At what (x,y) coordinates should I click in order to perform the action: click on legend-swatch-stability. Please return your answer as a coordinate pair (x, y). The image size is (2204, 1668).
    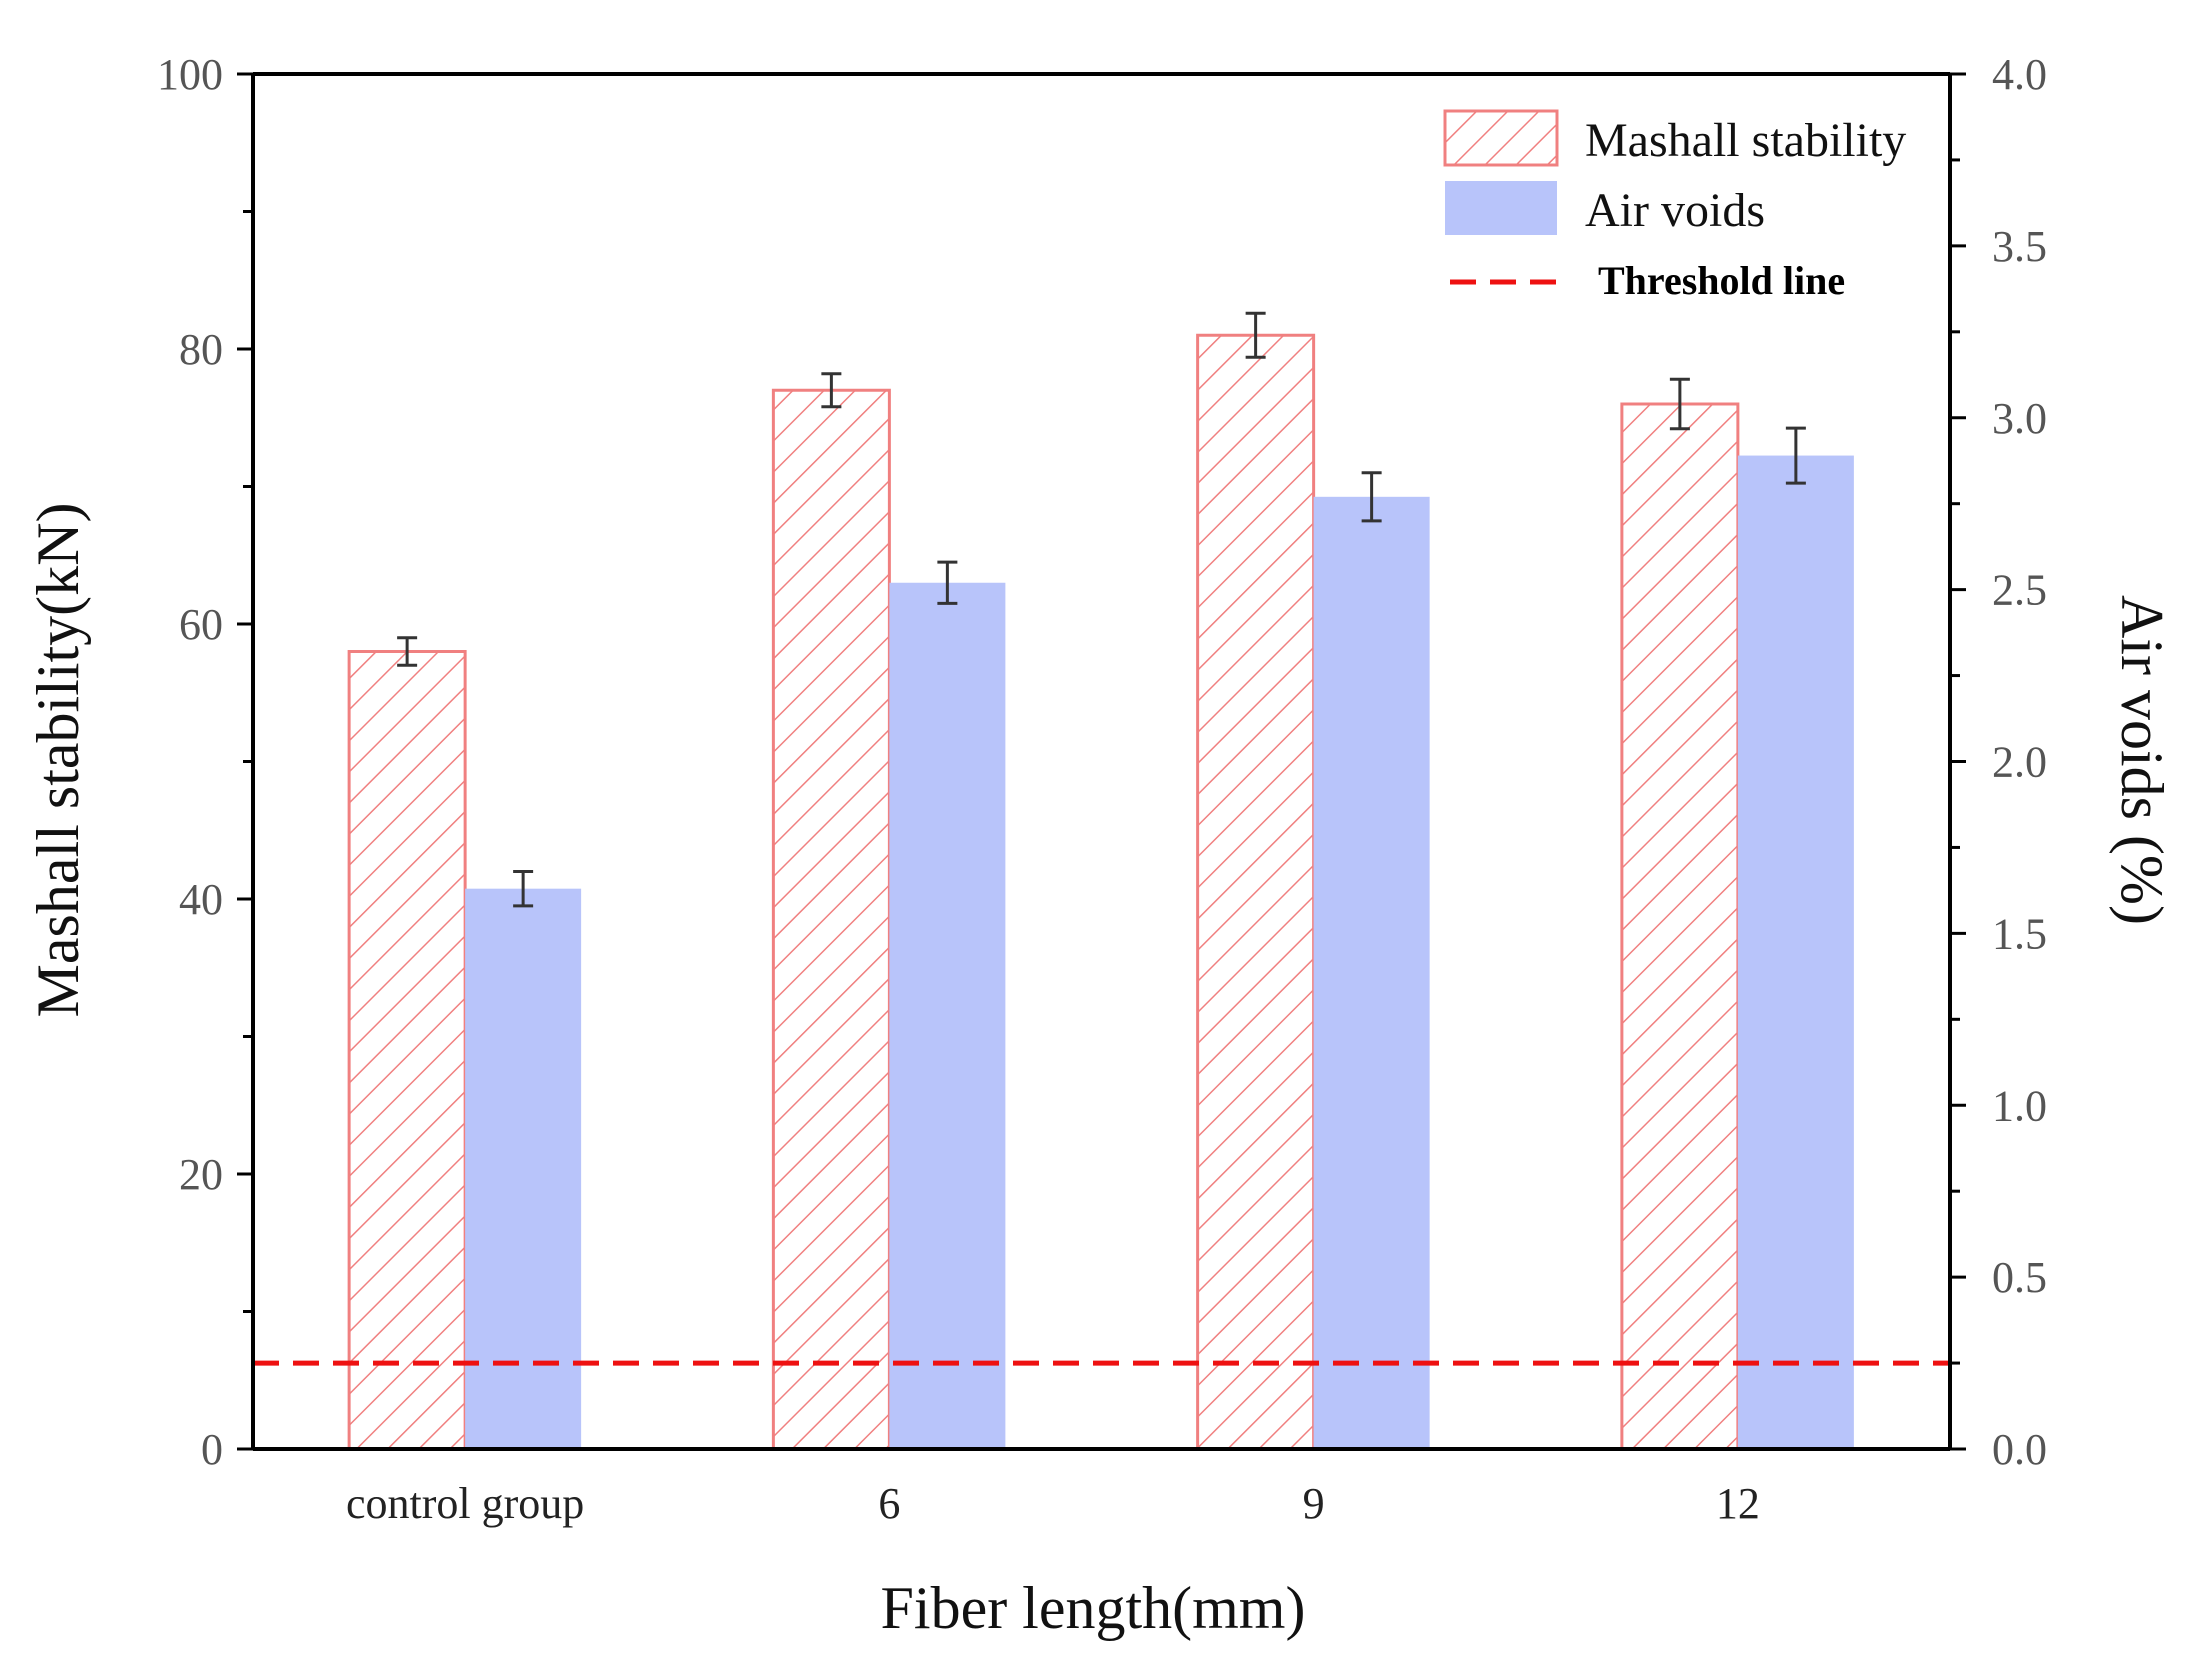
    Looking at the image, I should click on (1501, 138).